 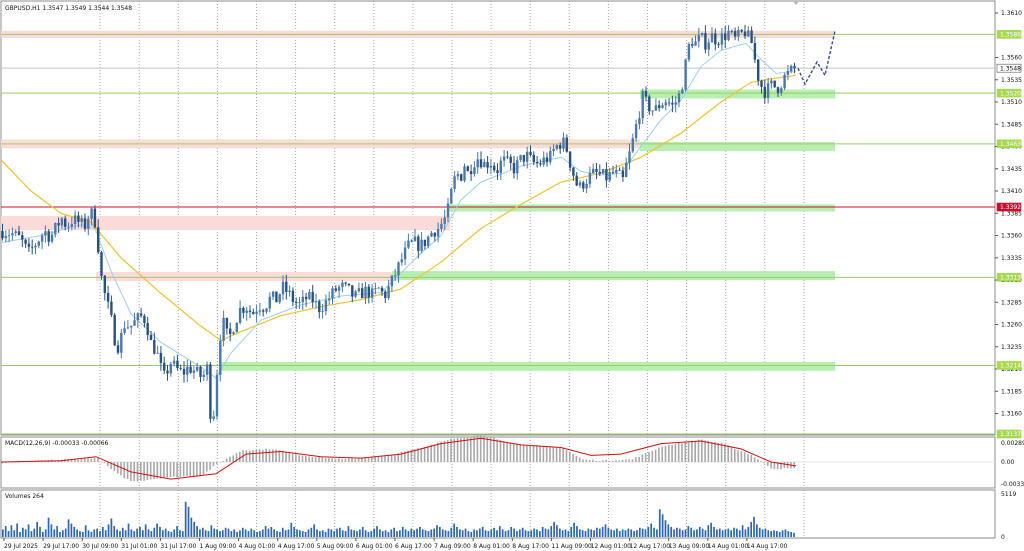 What do you see at coordinates (498, 514) in the screenshot?
I see `volume-pane: Volumes 264` at bounding box center [498, 514].